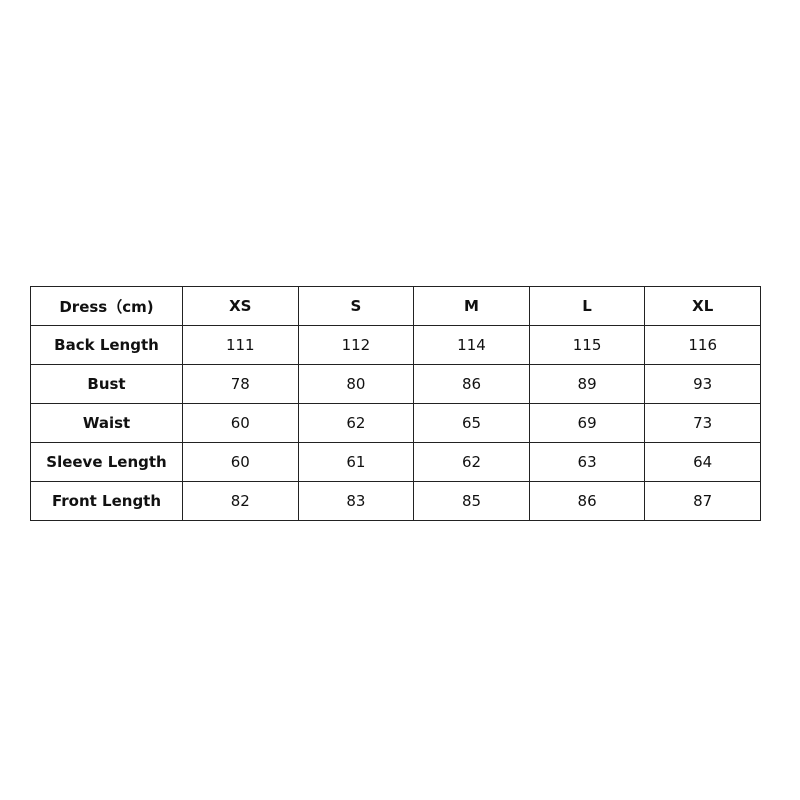 This screenshot has height=800, width=800. I want to click on value-cell: 64, so click(702, 462).